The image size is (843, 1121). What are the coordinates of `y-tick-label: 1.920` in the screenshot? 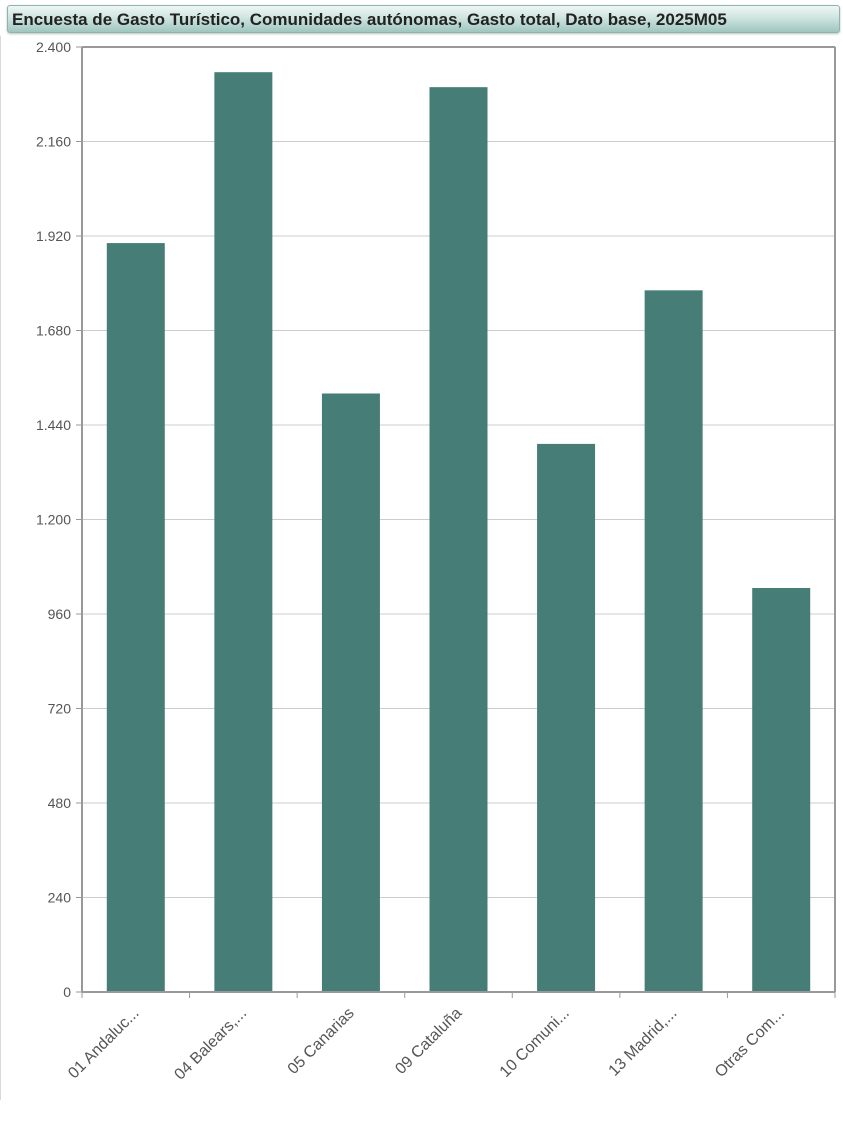 It's located at (53, 236).